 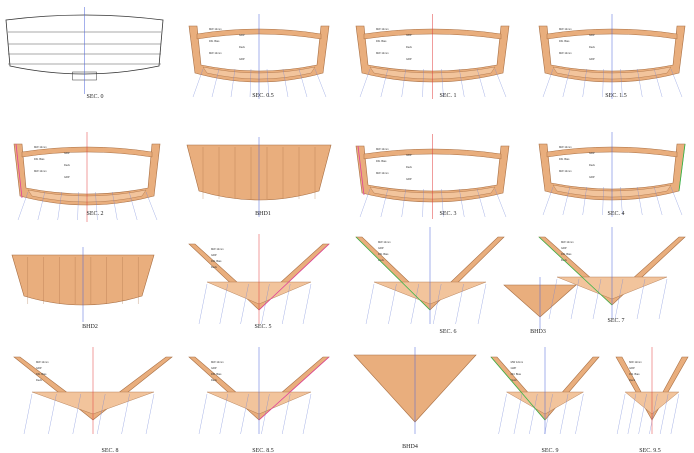 What do you see at coordinates (94, 214) in the screenshot?
I see `section-label: SEC. 2` at bounding box center [94, 214].